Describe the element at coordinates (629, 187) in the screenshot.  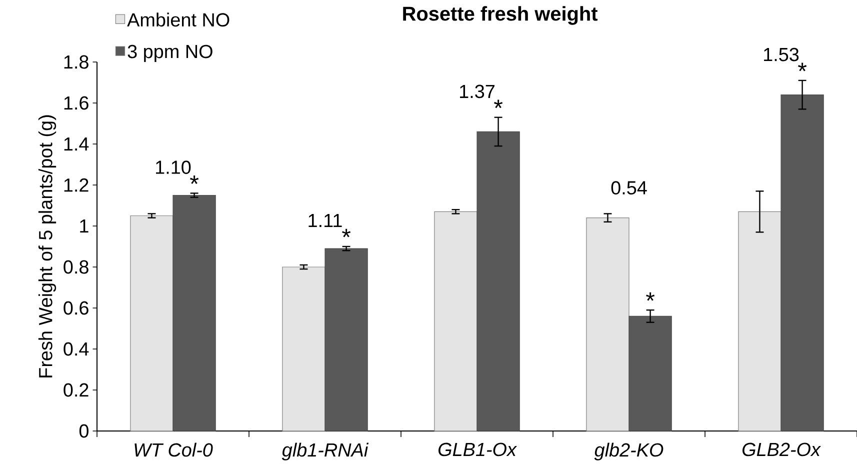
I see `annotation: 0.54` at that location.